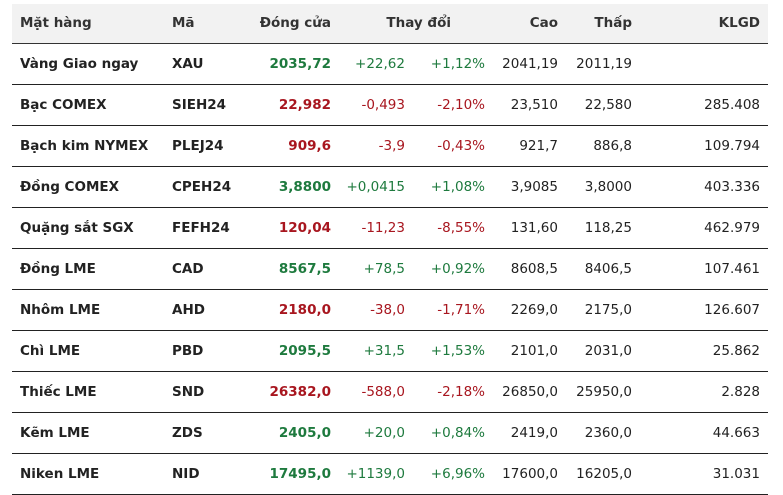 This screenshot has width=783, height=495. I want to click on symbol: XAU, so click(188, 64).